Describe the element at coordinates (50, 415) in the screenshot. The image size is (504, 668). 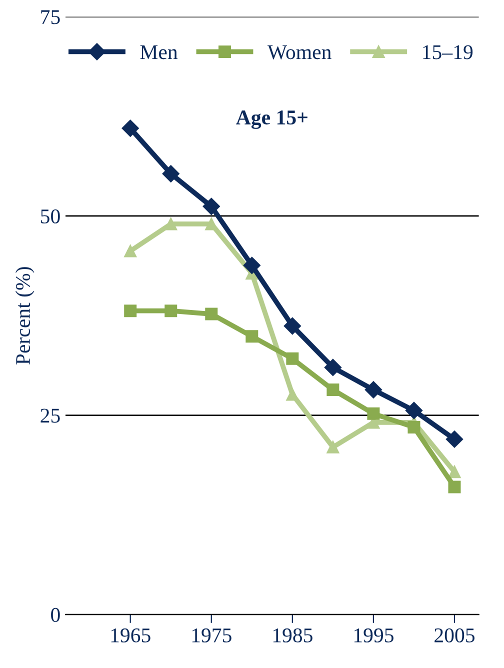
I see `y-tick-label: 25` at that location.